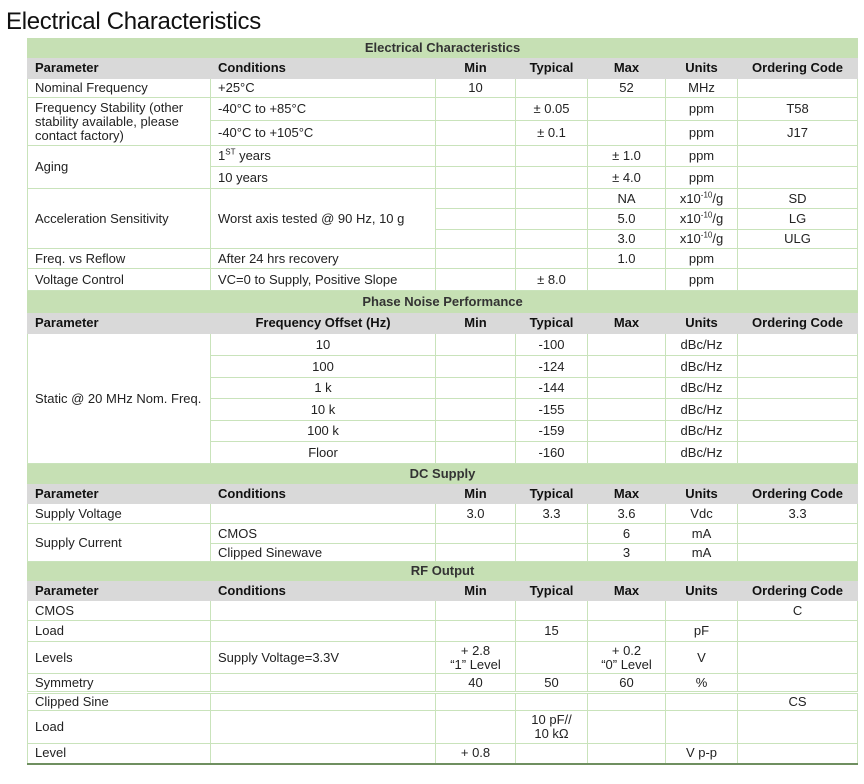  What do you see at coordinates (626, 68) in the screenshot?
I see `column-header-max: Max` at bounding box center [626, 68].